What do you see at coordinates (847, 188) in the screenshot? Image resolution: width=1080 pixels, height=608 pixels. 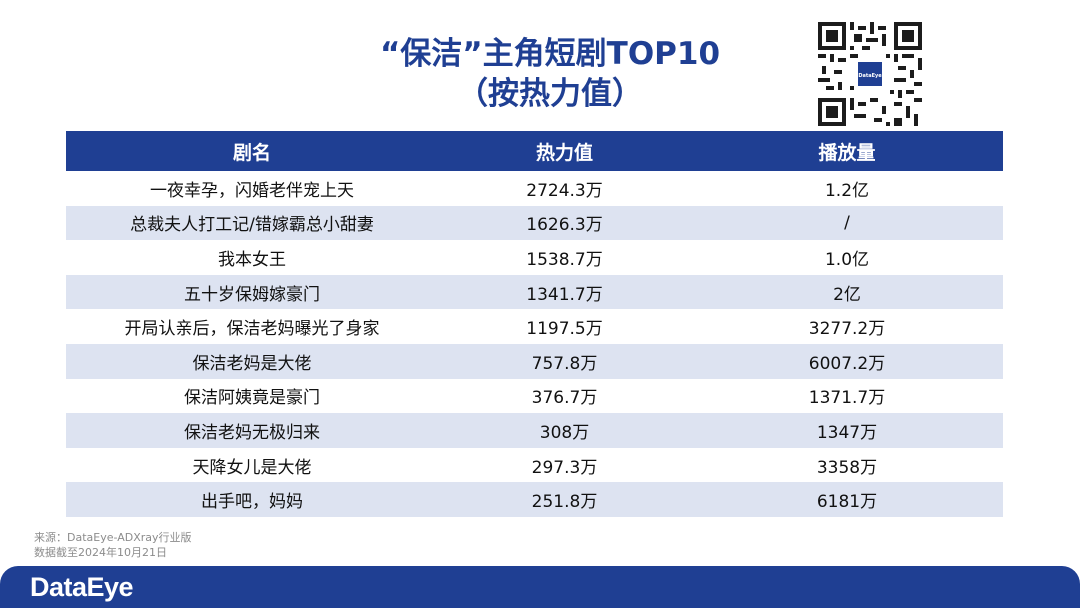 I see `cell-play-count: 1.2亿` at bounding box center [847, 188].